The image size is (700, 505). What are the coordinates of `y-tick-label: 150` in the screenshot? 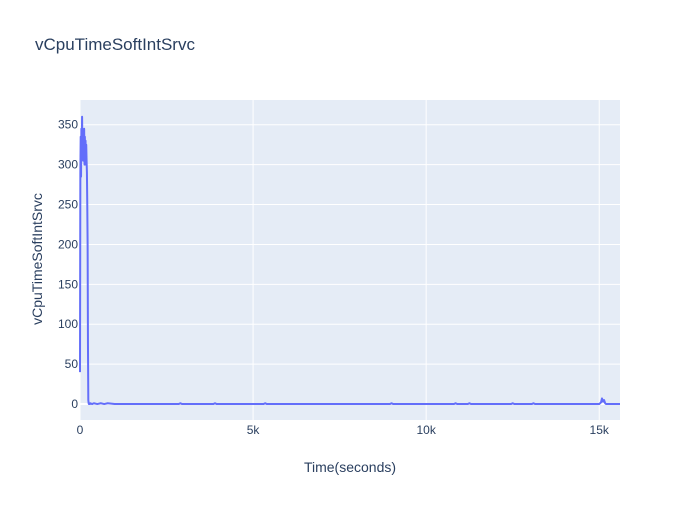 It's located at (68, 284).